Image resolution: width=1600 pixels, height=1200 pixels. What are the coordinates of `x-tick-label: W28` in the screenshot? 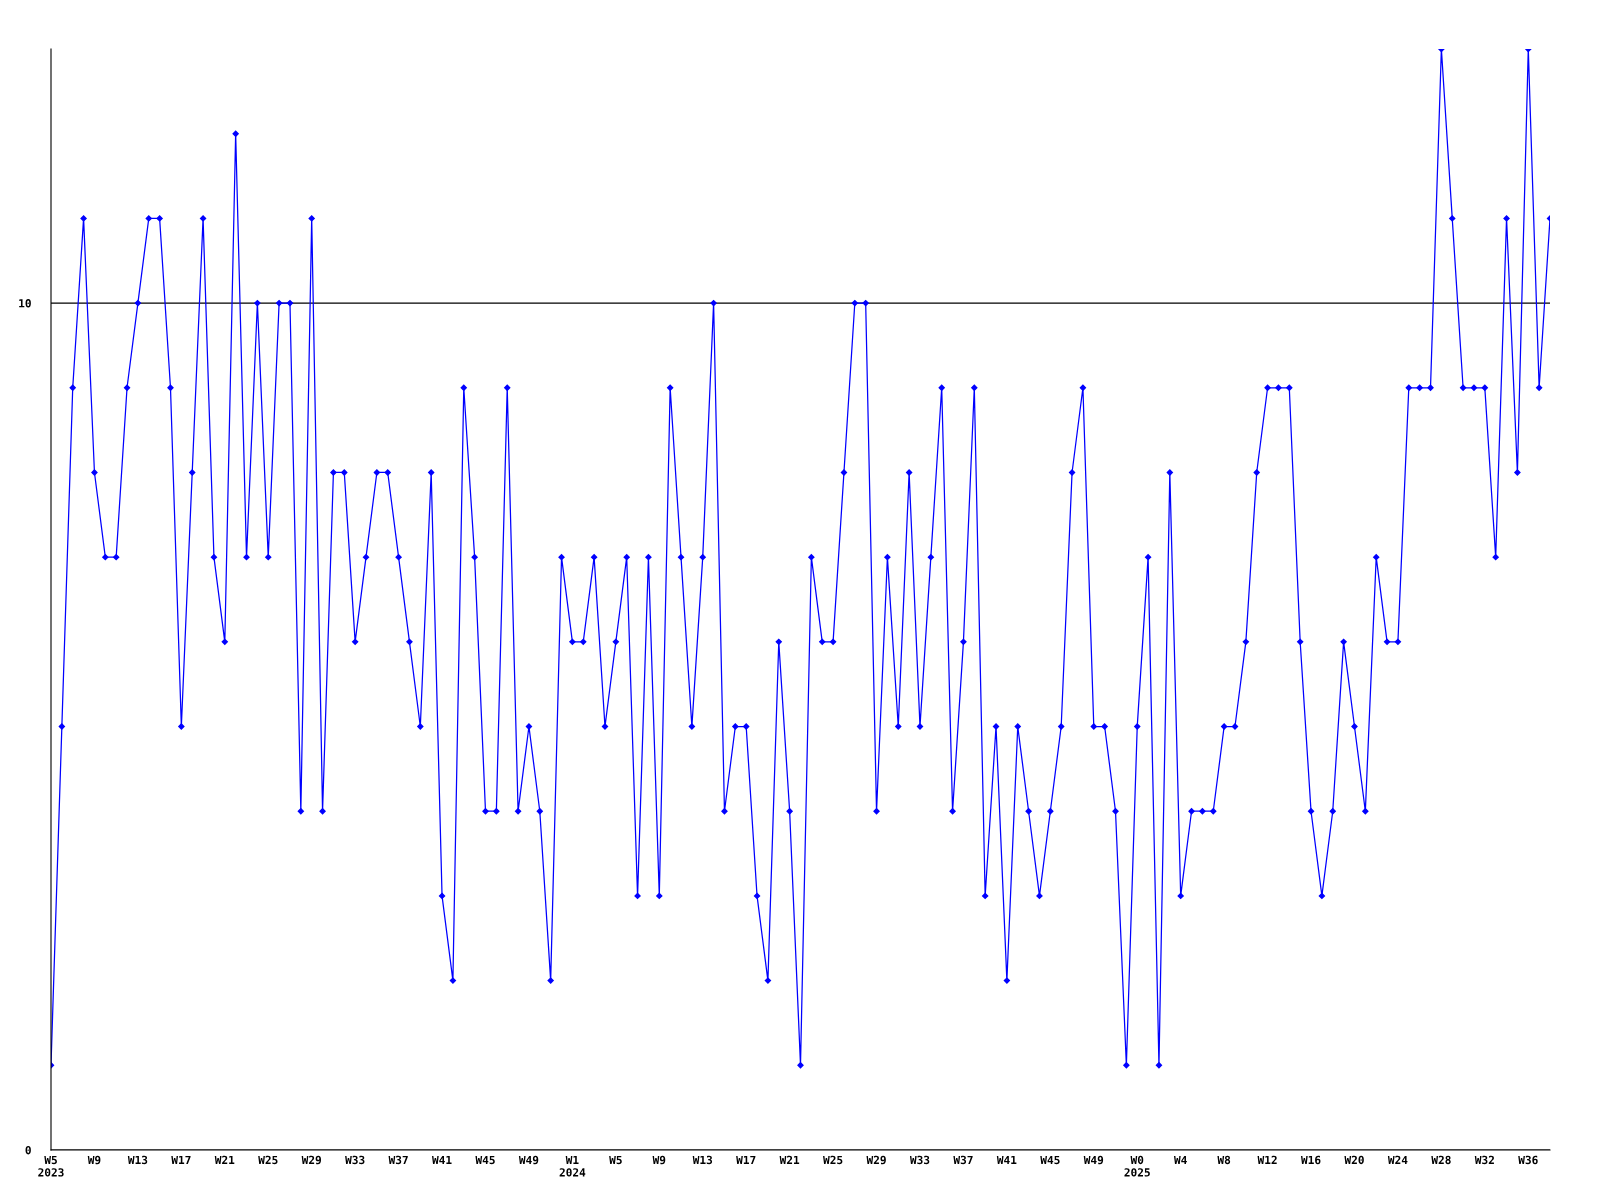 It's located at (1441, 1160).